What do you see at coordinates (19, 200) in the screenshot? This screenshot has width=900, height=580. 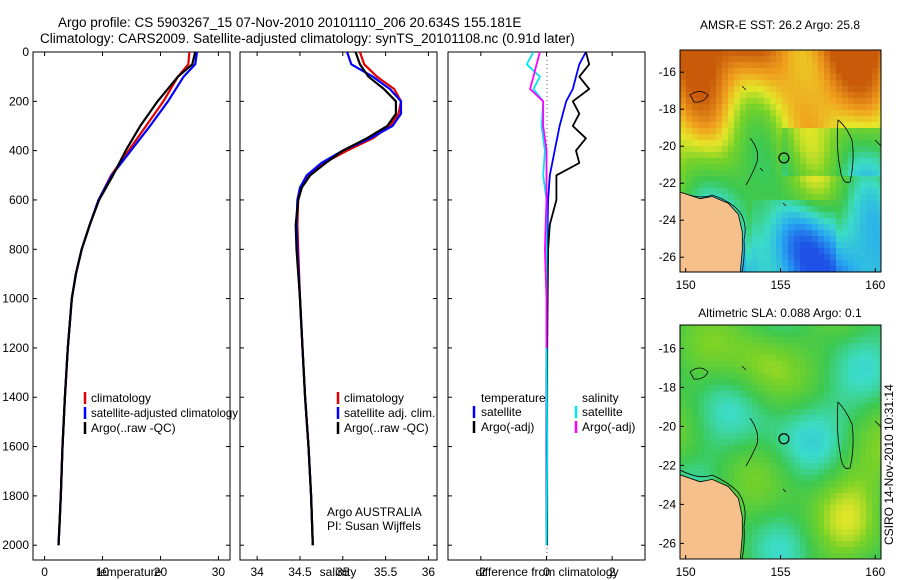 I see `depth-tick-label: 600` at bounding box center [19, 200].